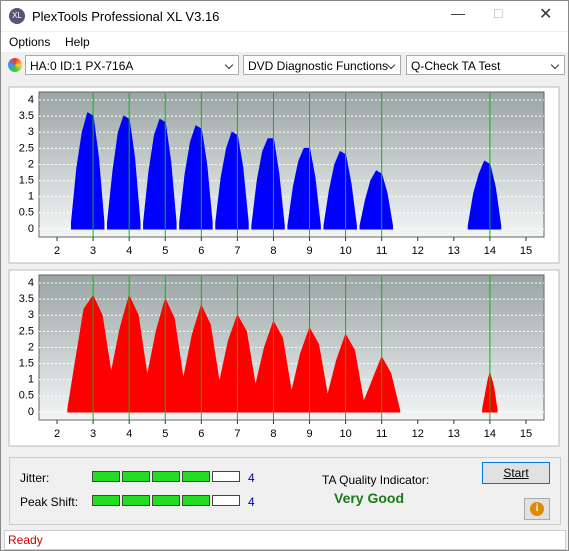 The height and width of the screenshot is (551, 569). Describe the element at coordinates (516, 473) in the screenshot. I see `start-button: Start` at that location.